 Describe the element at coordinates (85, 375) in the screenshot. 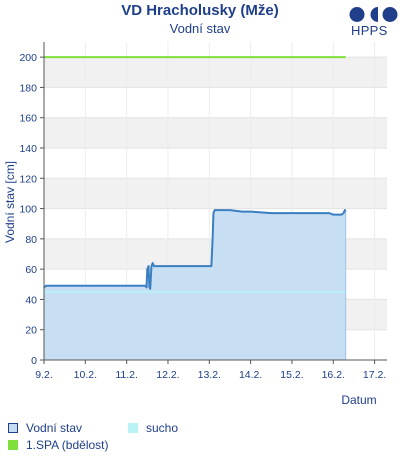

I see `x-tick-label: 10.2.` at that location.